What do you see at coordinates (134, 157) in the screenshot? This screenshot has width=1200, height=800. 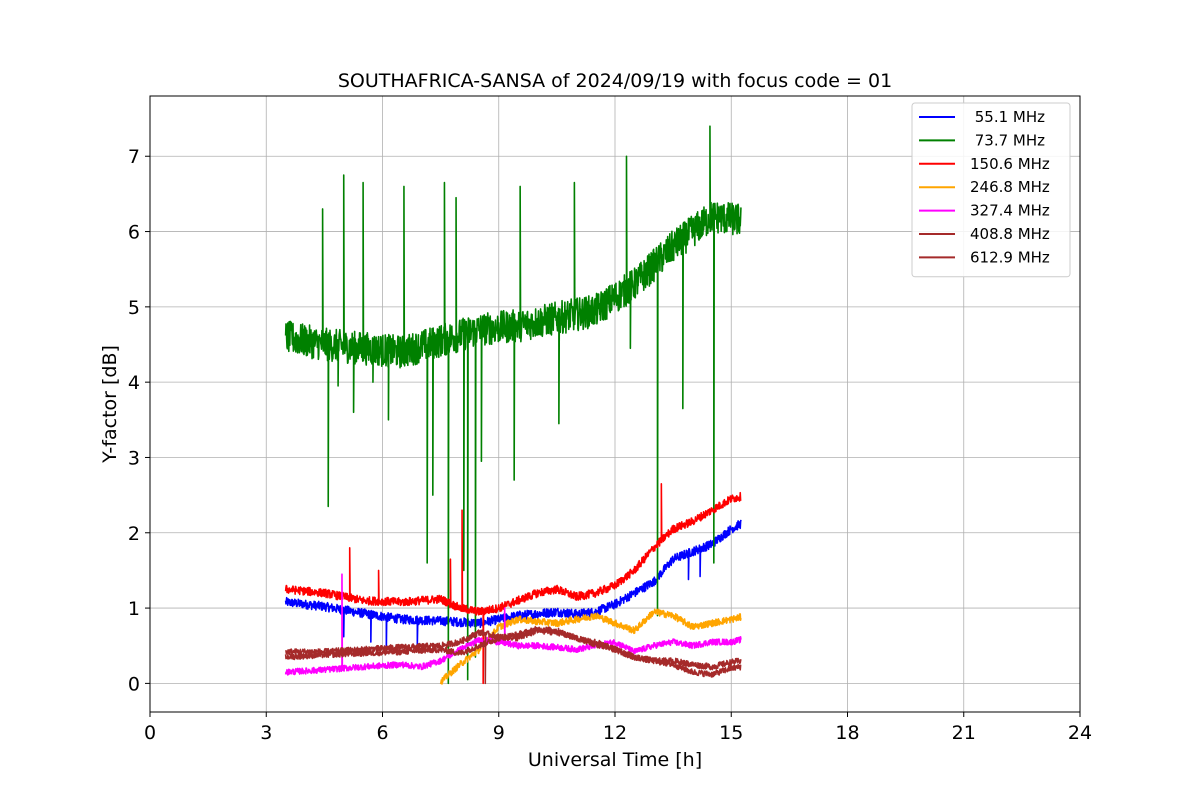 I see `y-tick-label: 7` at bounding box center [134, 157].